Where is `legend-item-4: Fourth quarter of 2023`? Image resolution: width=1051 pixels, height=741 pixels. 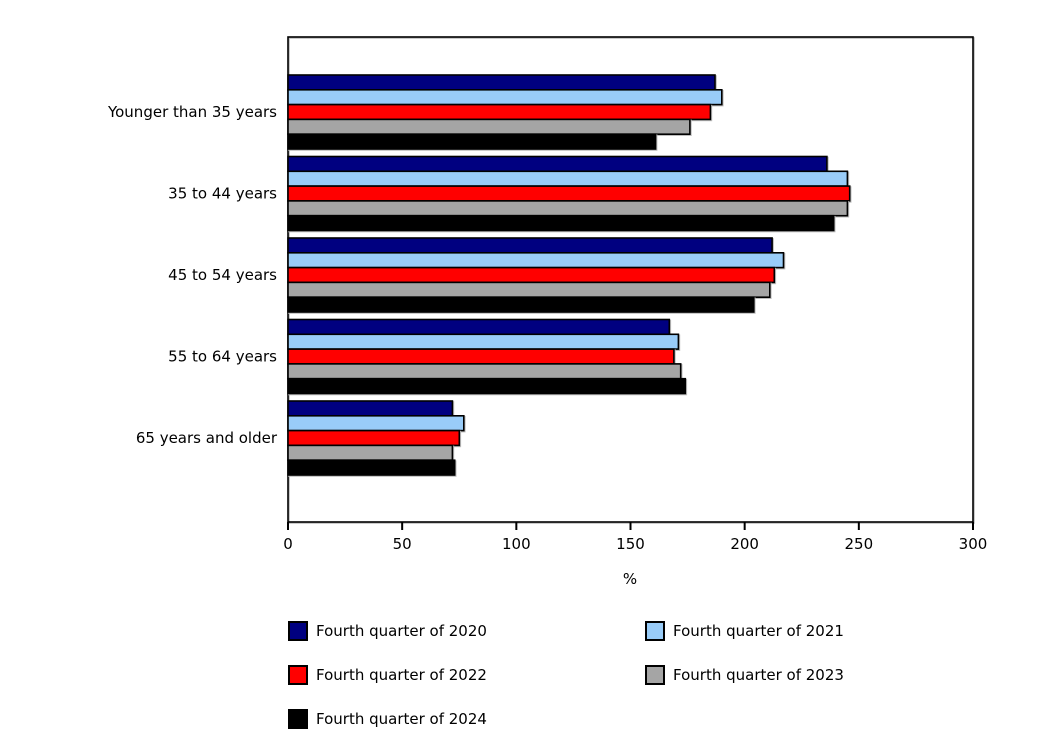
legend-item-4: Fourth quarter of 2023 is located at coordinates (744, 675).